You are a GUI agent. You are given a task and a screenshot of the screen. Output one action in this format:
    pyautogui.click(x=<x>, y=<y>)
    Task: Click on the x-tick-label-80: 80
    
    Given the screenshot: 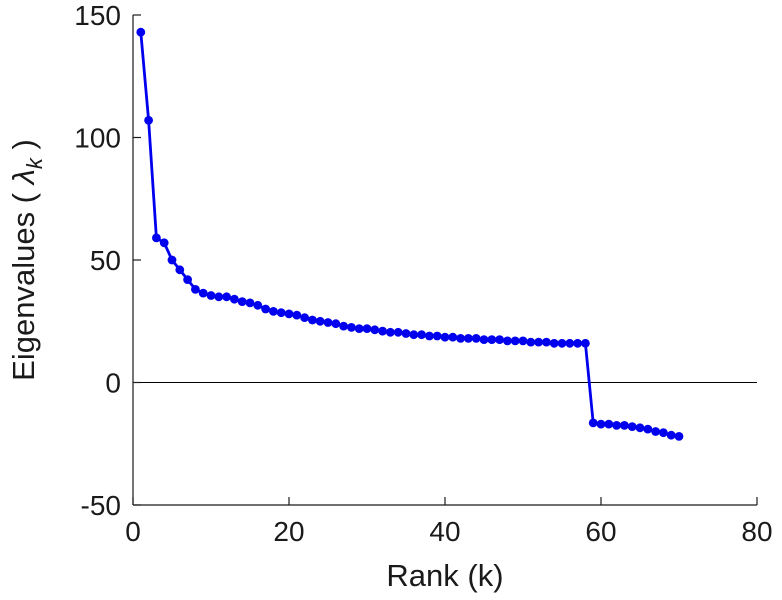 What is the action you would take?
    pyautogui.click(x=756, y=531)
    